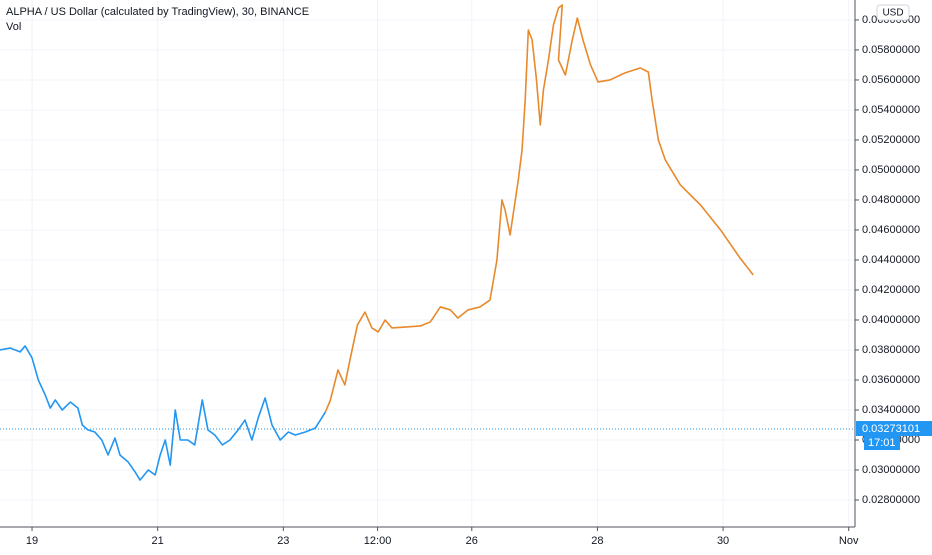 Image resolution: width=932 pixels, height=555 pixels. What do you see at coordinates (891, 50) in the screenshot?
I see `y-tick-label: 0.05800000` at bounding box center [891, 50].